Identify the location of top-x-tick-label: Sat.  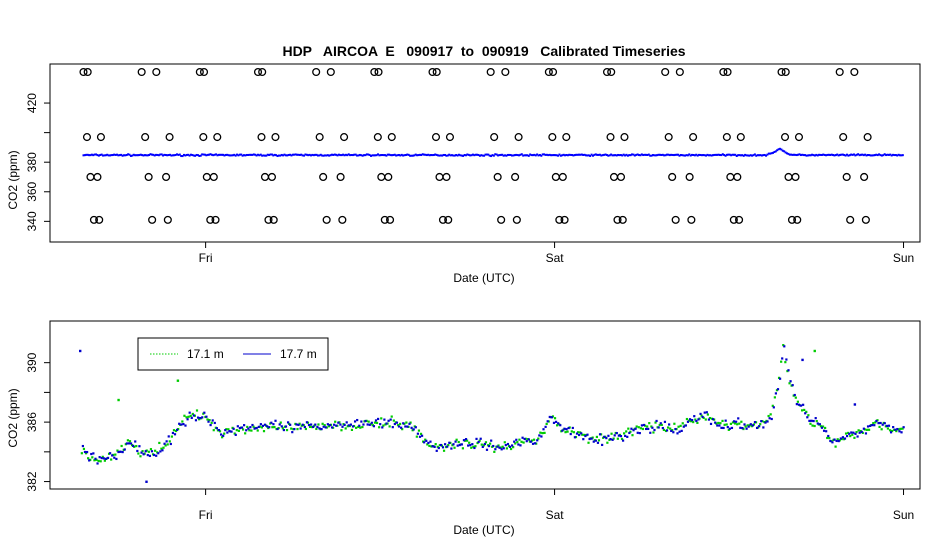
(555, 258).